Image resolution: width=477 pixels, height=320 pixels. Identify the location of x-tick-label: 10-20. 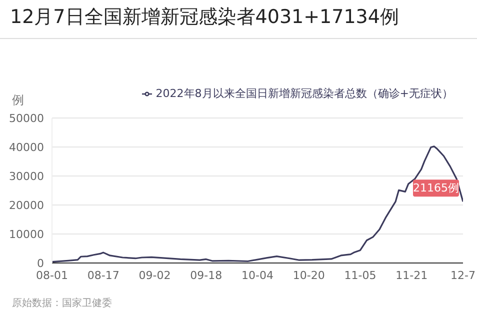
(308, 275).